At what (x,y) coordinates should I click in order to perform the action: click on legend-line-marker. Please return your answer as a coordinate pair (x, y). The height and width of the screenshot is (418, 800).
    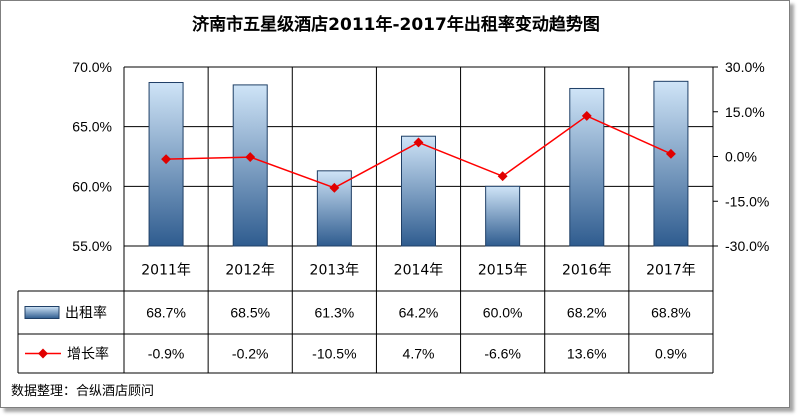
    Looking at the image, I should click on (43, 353).